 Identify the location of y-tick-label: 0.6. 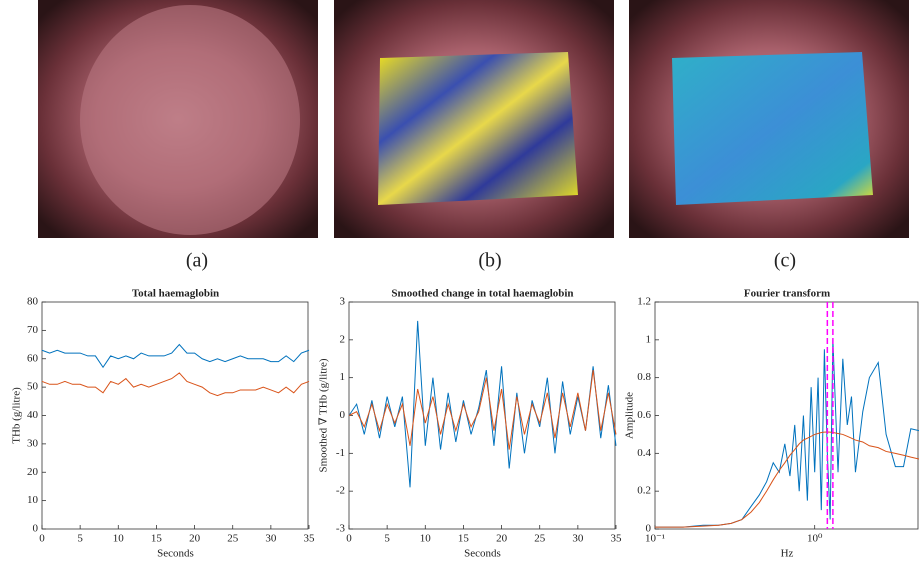
(644, 415).